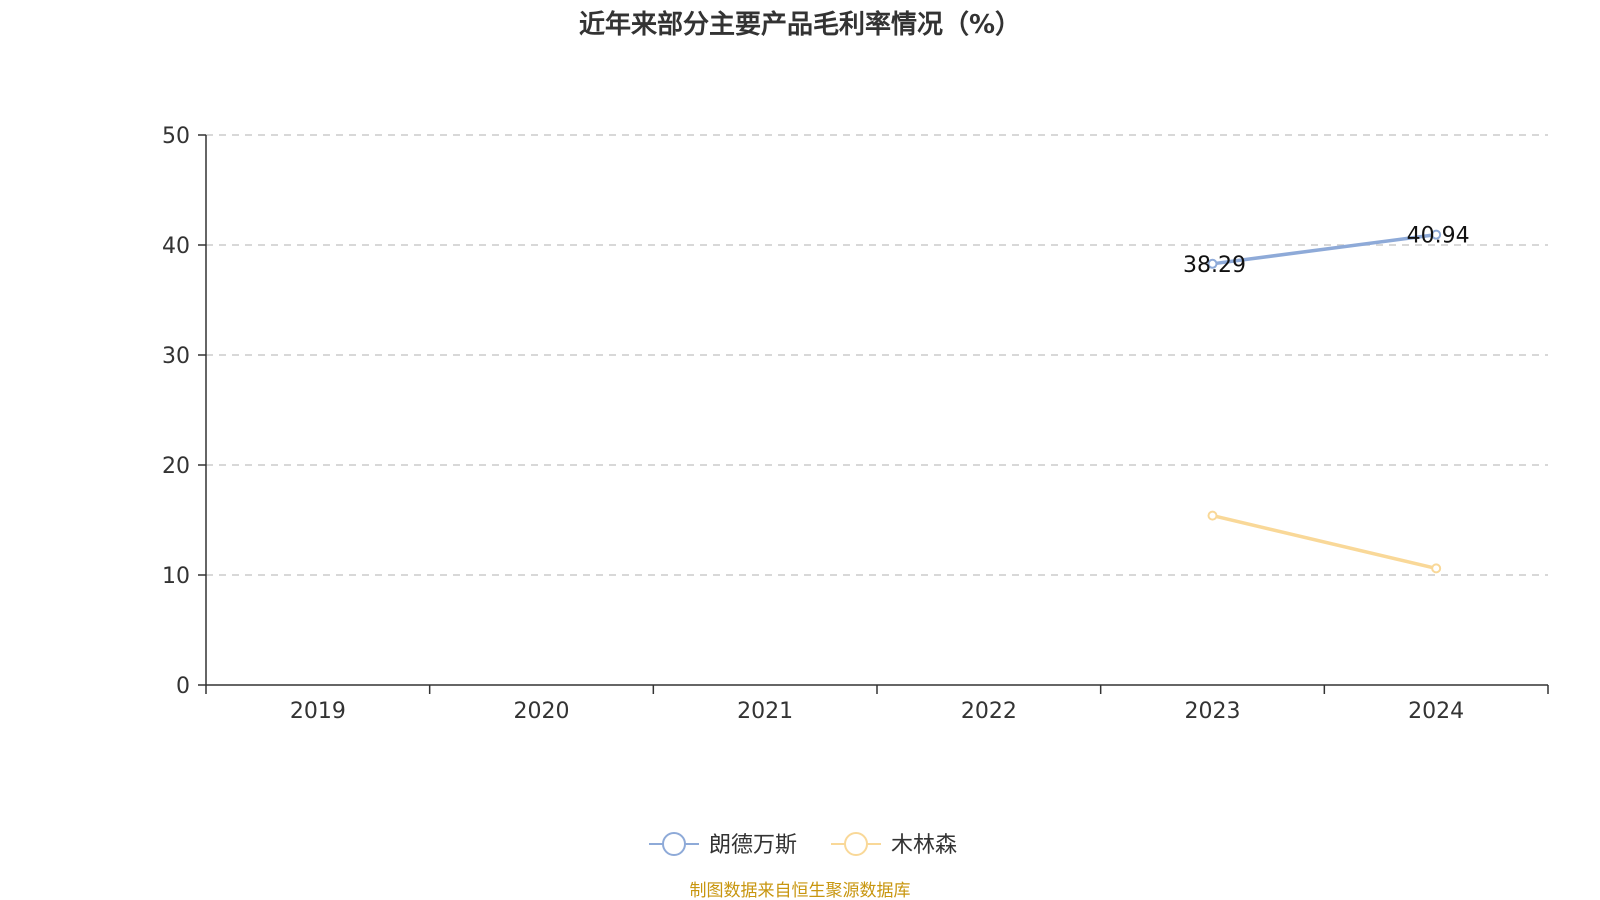 The width and height of the screenshot is (1600, 900). What do you see at coordinates (542, 711) in the screenshot?
I see `x-tick-label: 2020` at bounding box center [542, 711].